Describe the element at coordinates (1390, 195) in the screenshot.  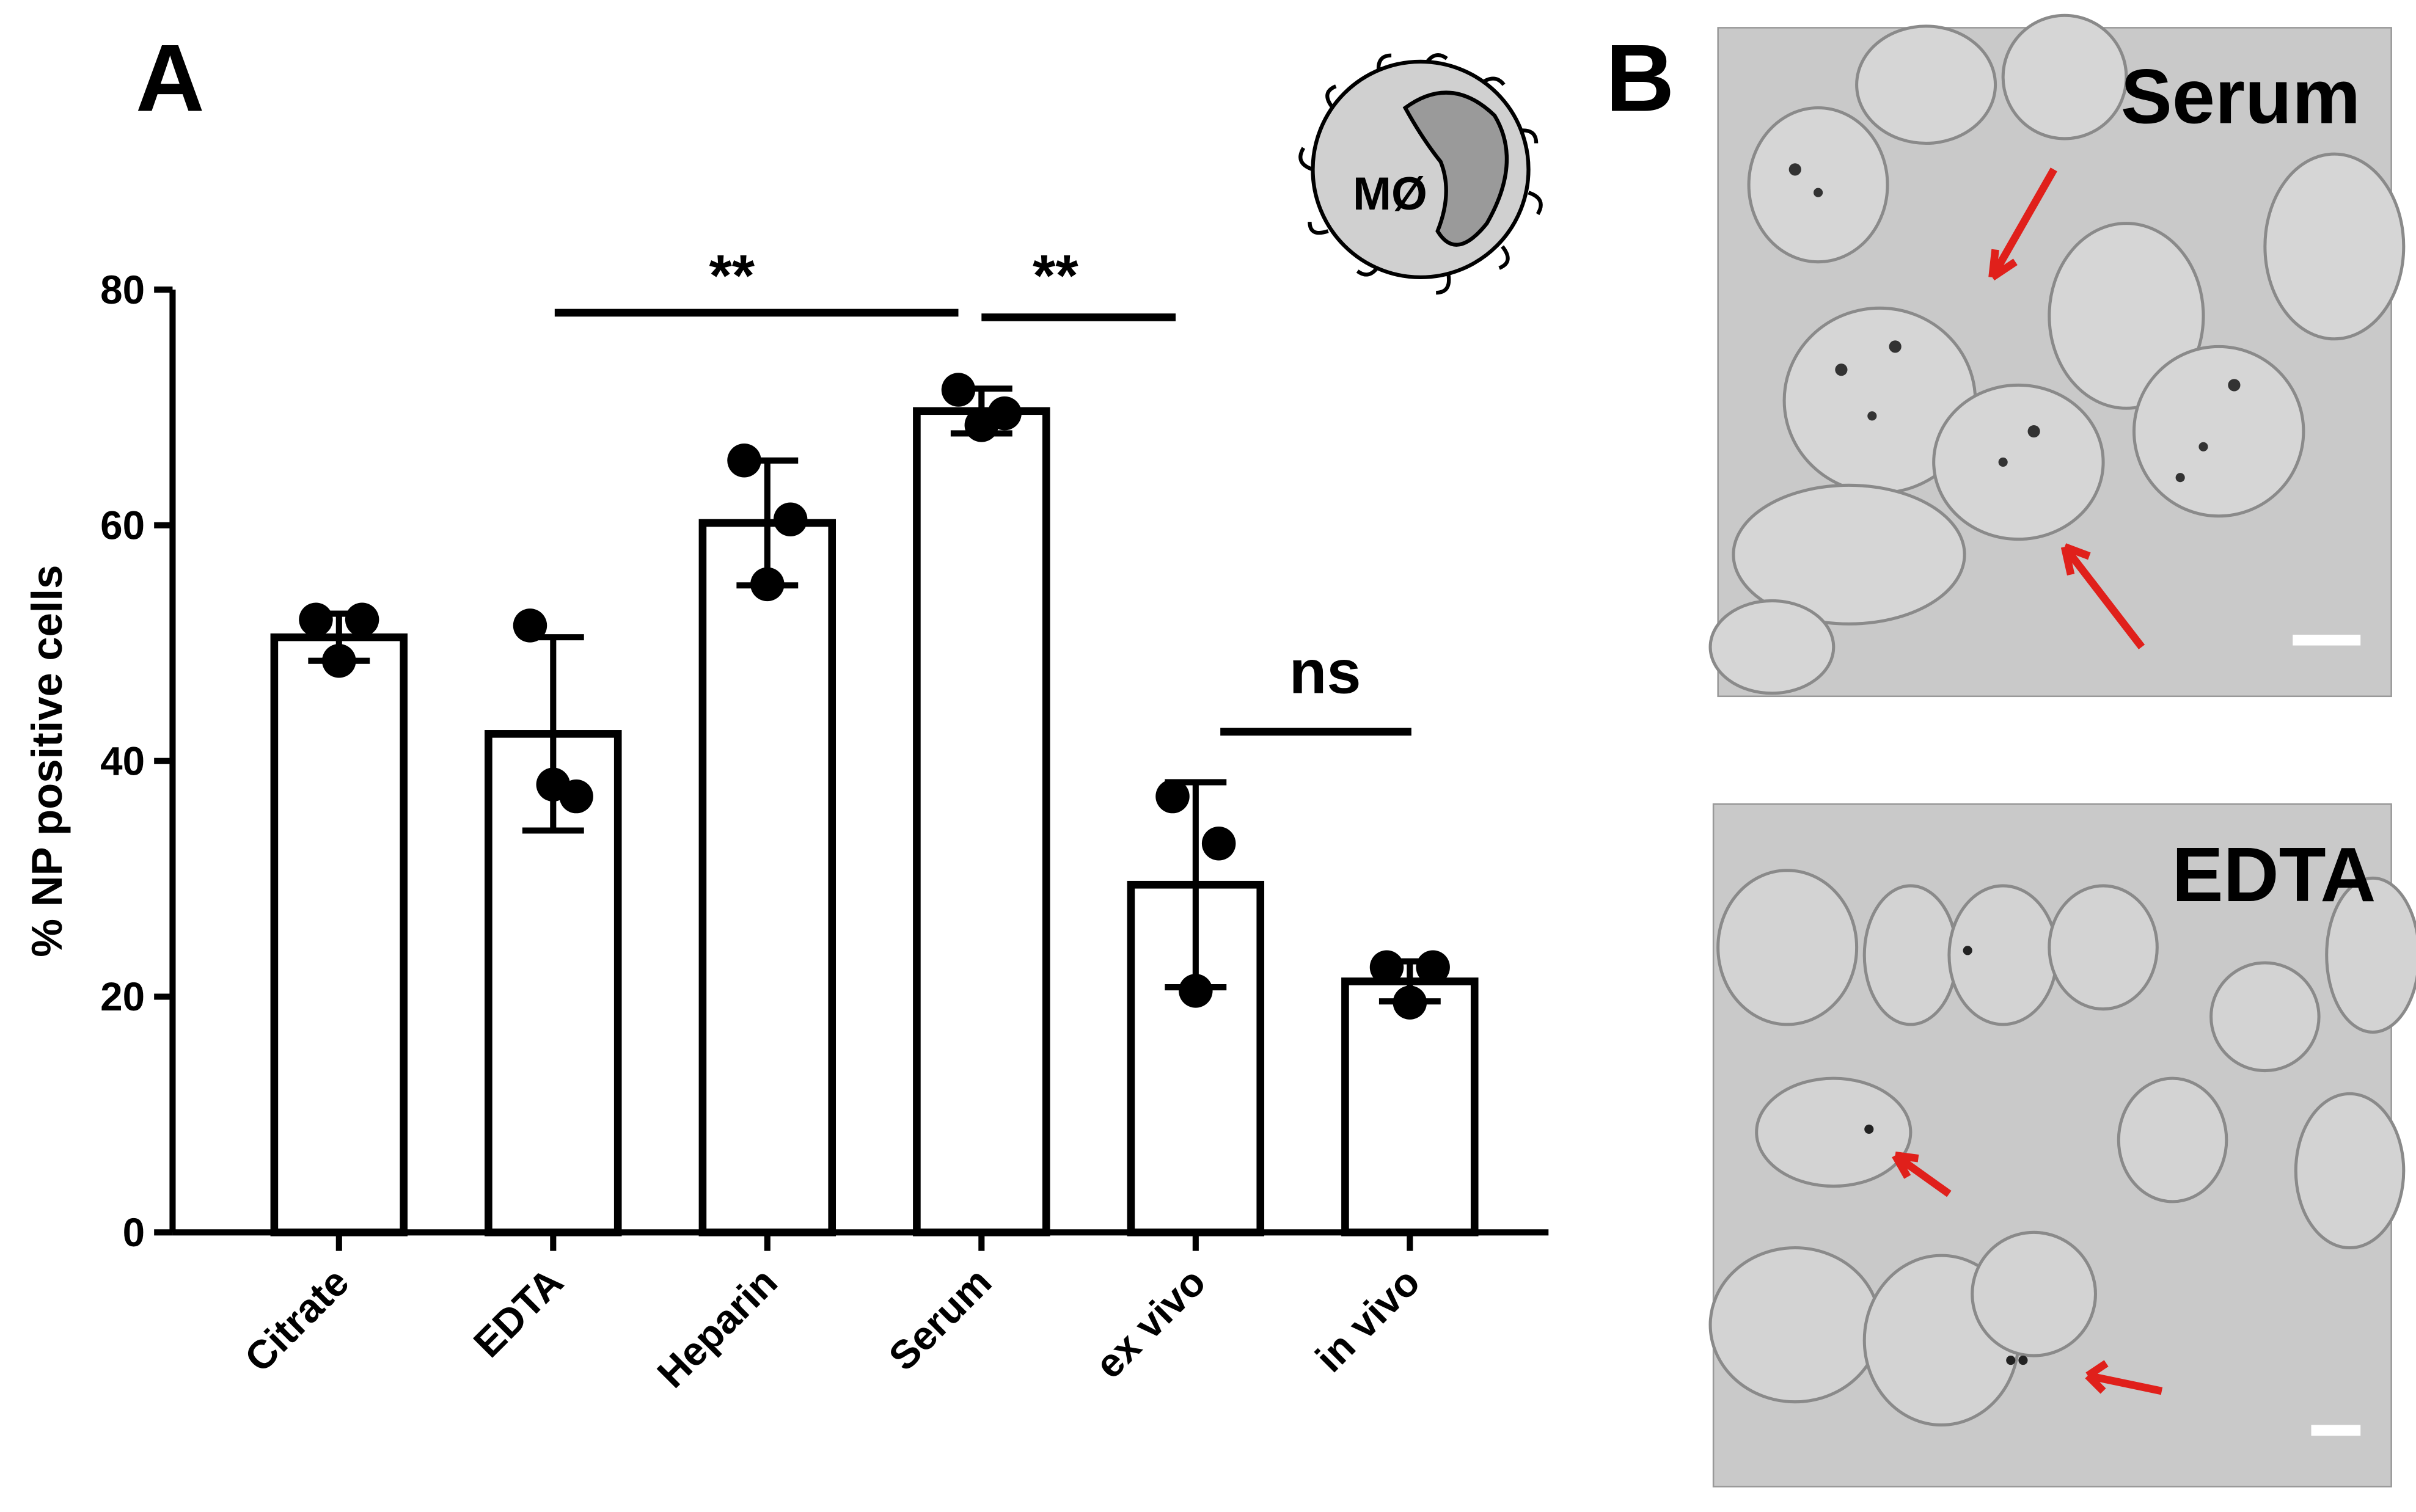
I see `icon-label: MØ` at that location.